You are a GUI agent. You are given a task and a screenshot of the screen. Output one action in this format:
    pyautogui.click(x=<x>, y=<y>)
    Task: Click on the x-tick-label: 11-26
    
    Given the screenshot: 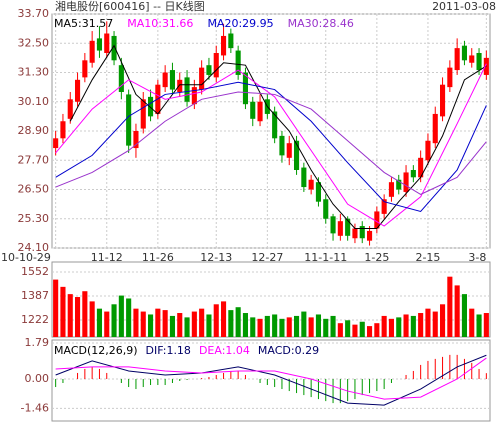 What is the action you would take?
    pyautogui.click(x=158, y=257)
    